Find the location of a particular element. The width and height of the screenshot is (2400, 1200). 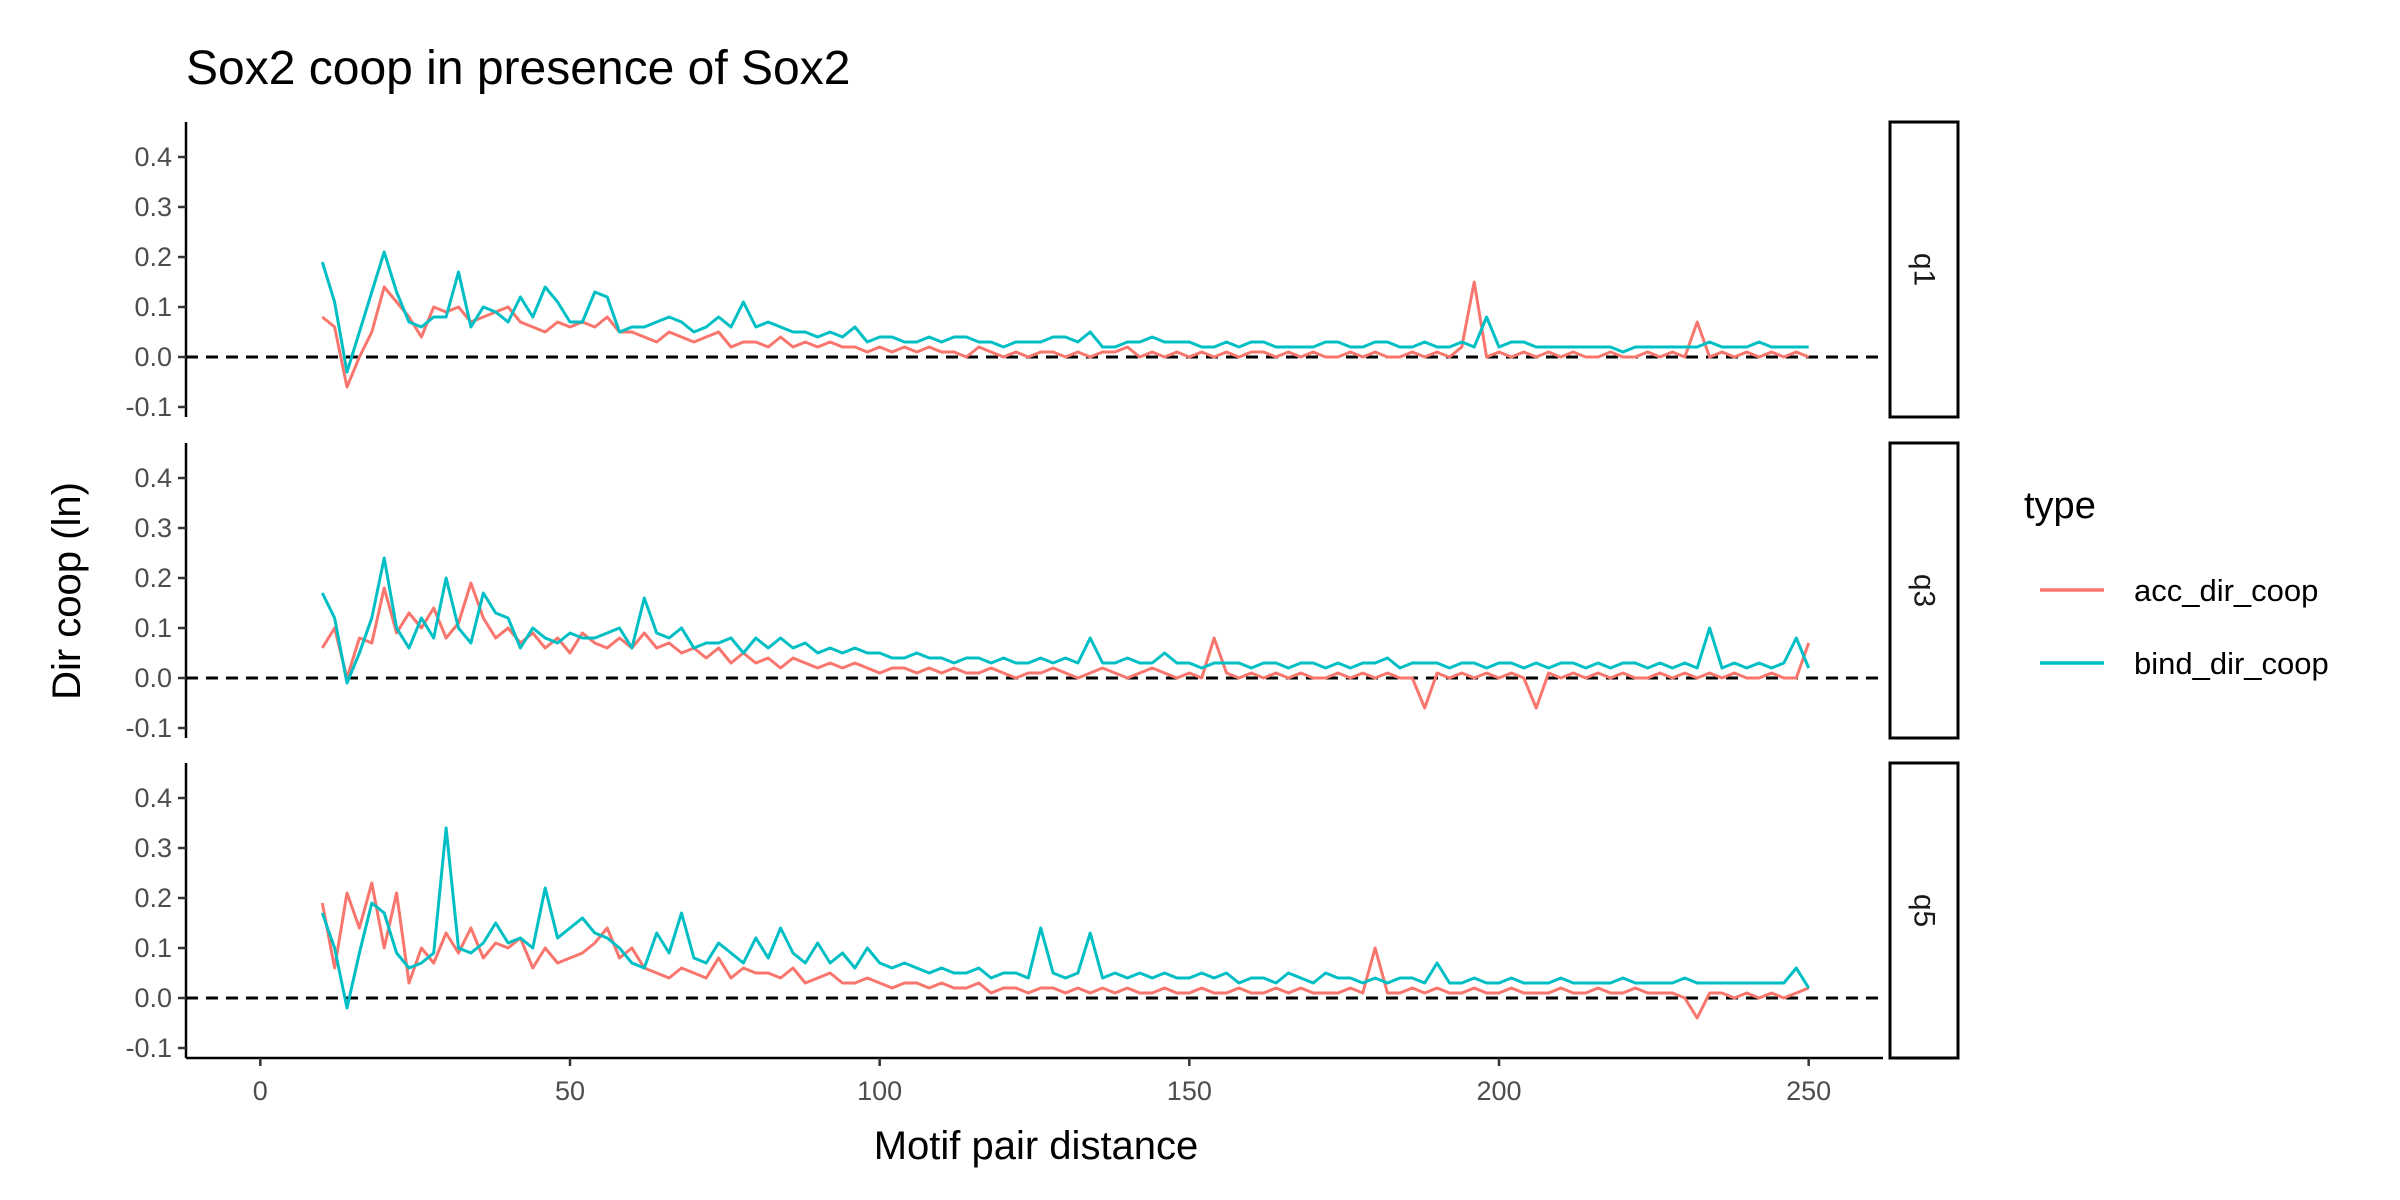

x-tick-label: 100 is located at coordinates (879, 1091).